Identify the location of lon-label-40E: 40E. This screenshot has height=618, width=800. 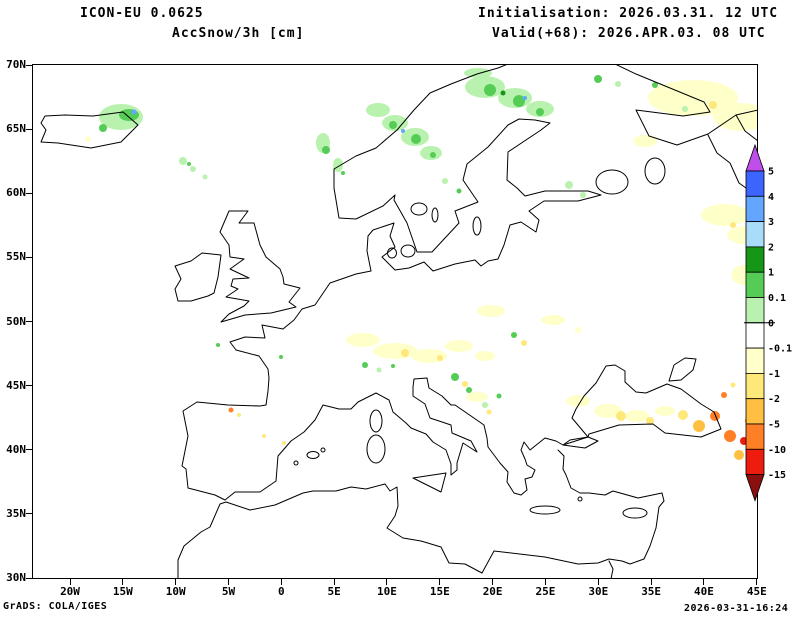
(704, 591).